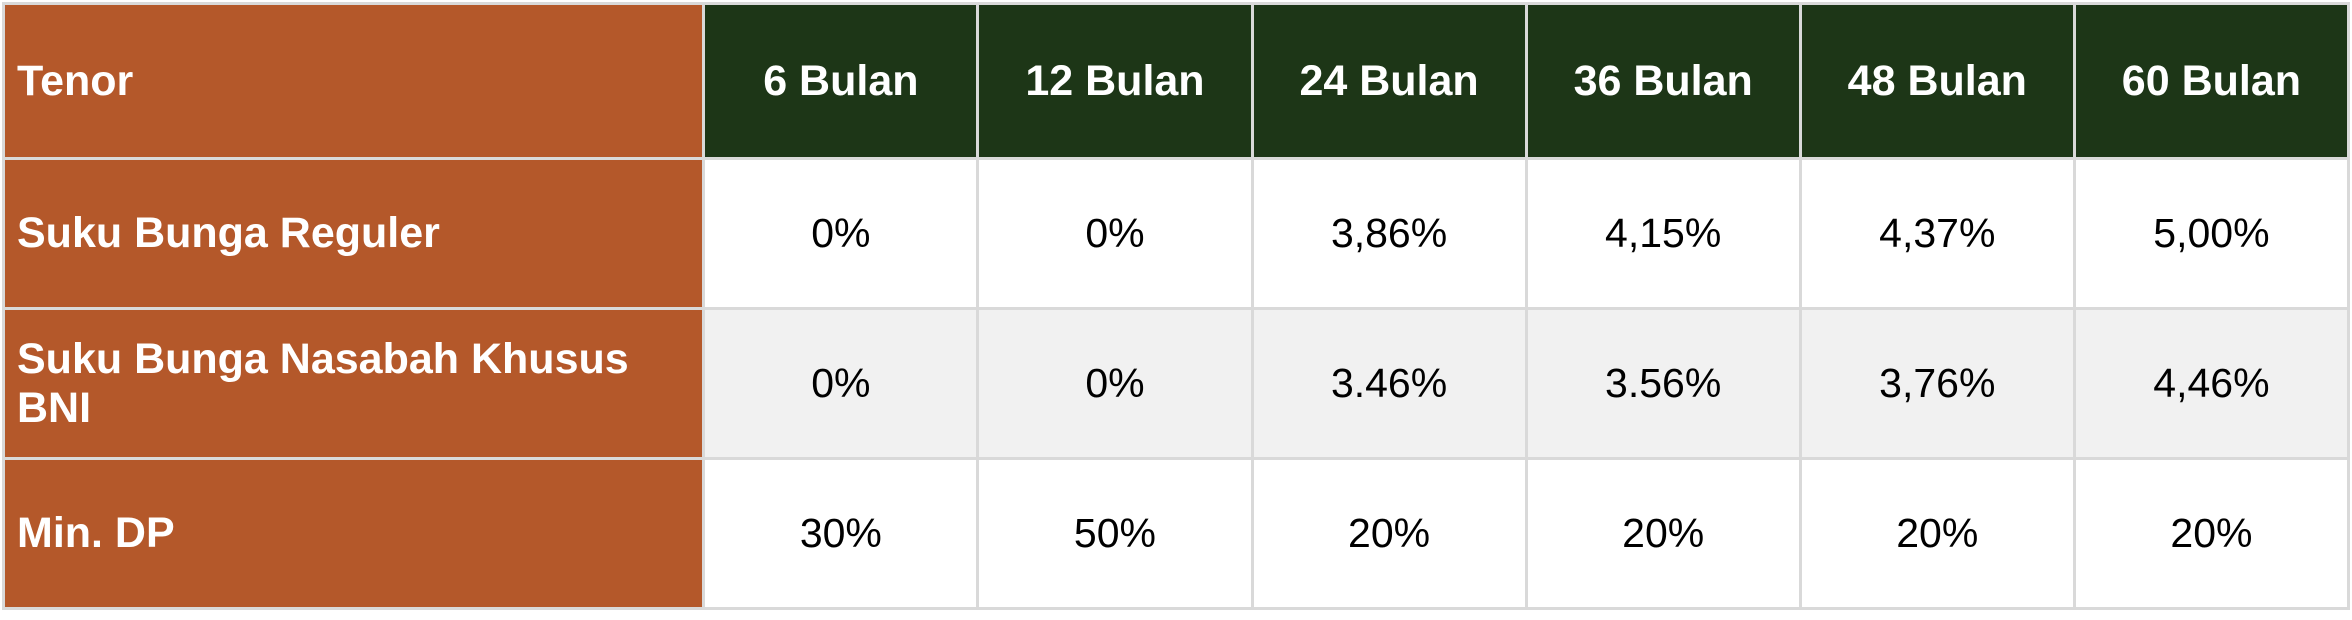  Describe the element at coordinates (1389, 383) in the screenshot. I see `table-cell: 3.46%` at that location.